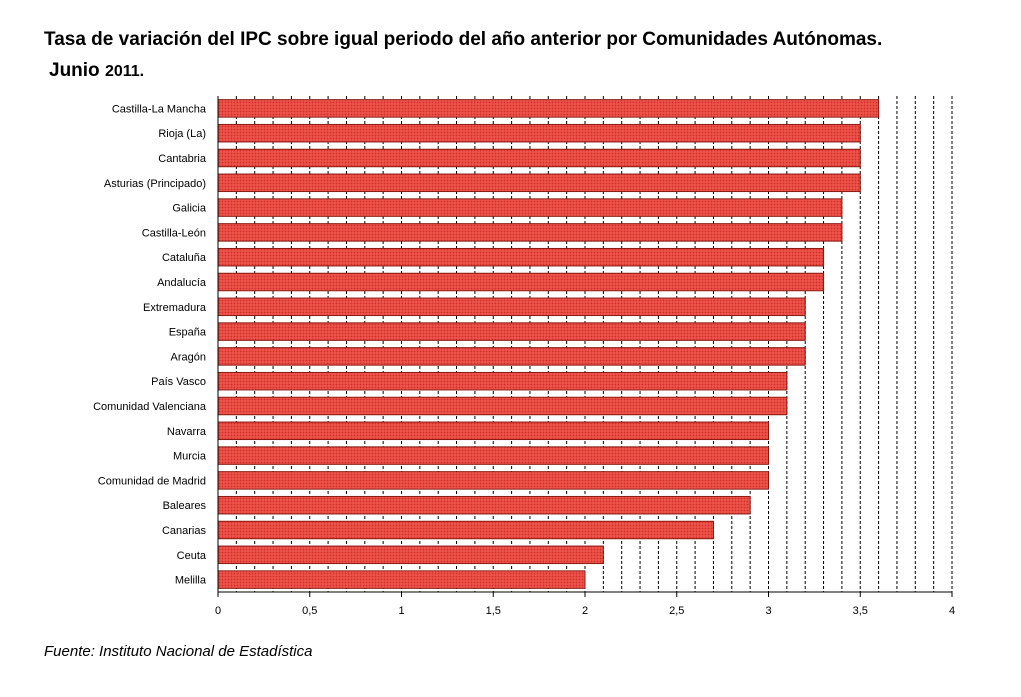 Image resolution: width=1021 pixels, height=697 pixels. Describe the element at coordinates (187, 432) in the screenshot. I see `category-label: Navarra` at that location.